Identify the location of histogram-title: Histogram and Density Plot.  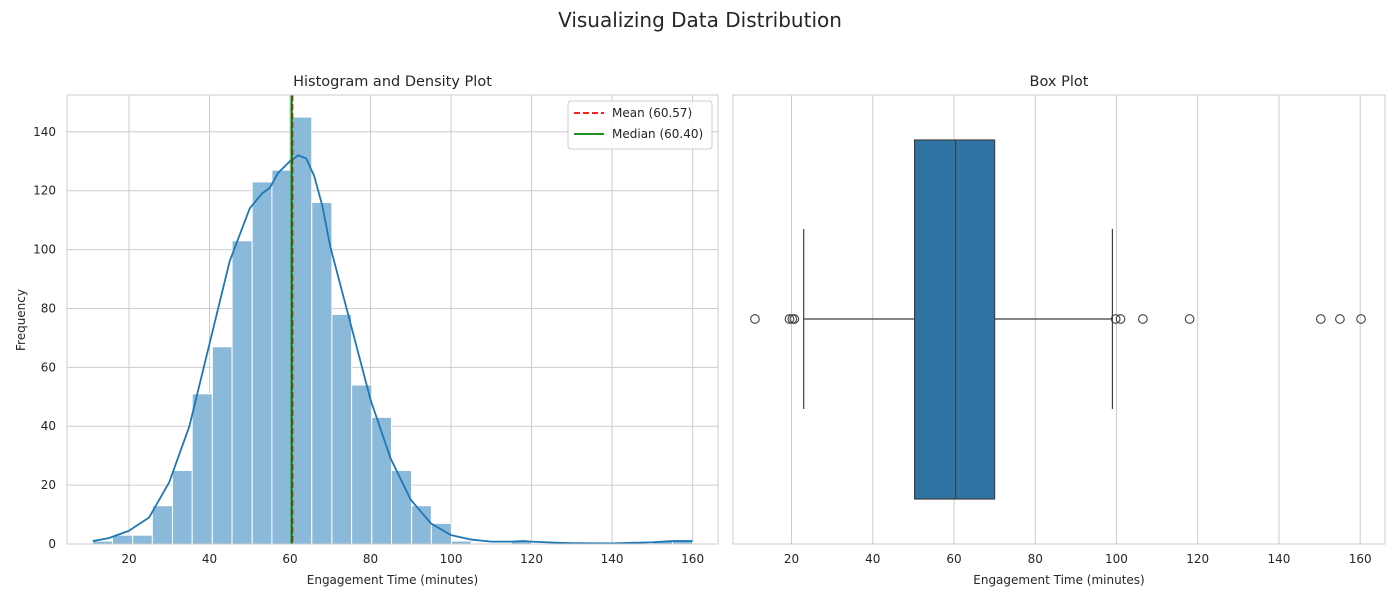
(392, 82).